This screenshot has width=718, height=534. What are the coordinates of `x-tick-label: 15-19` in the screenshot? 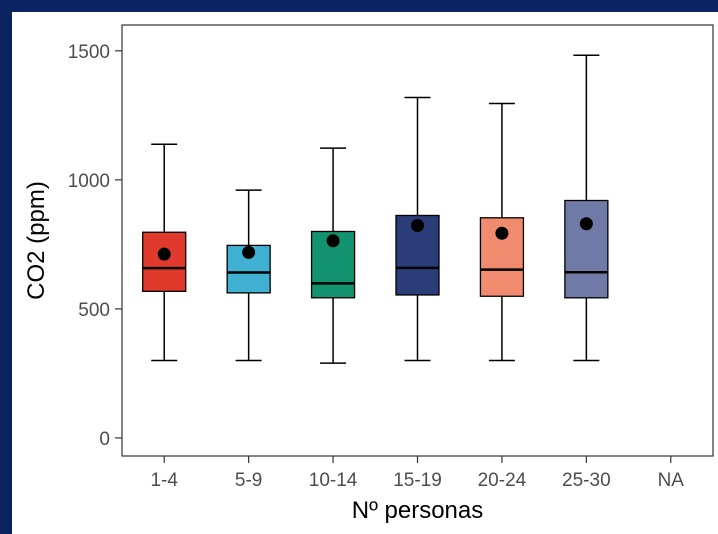 It's located at (417, 480).